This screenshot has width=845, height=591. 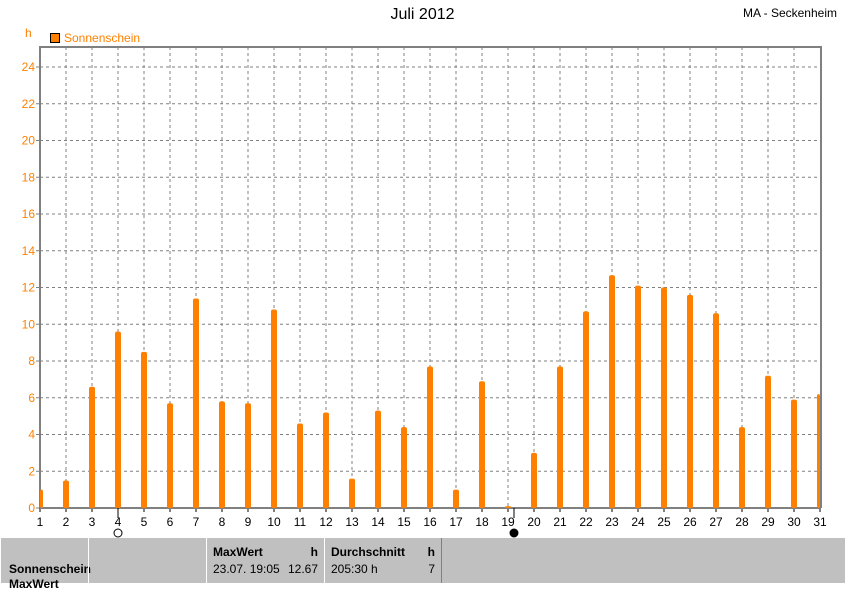 I want to click on y-tick-label: 2, so click(x=31, y=471).